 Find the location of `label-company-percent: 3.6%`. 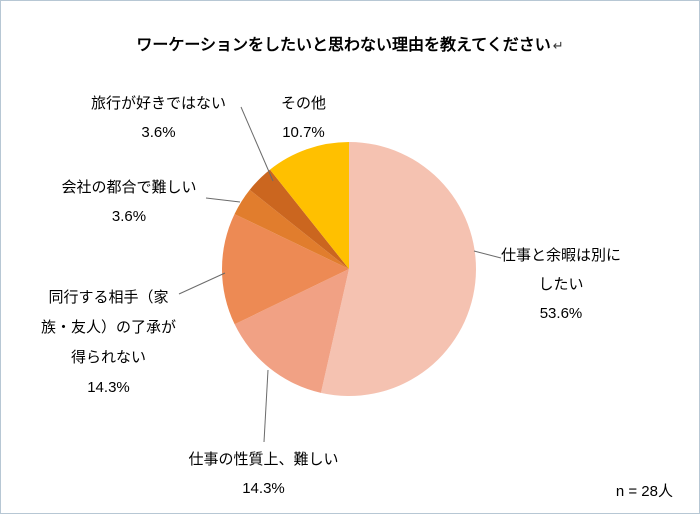

label-company-percent: 3.6% is located at coordinates (129, 216).